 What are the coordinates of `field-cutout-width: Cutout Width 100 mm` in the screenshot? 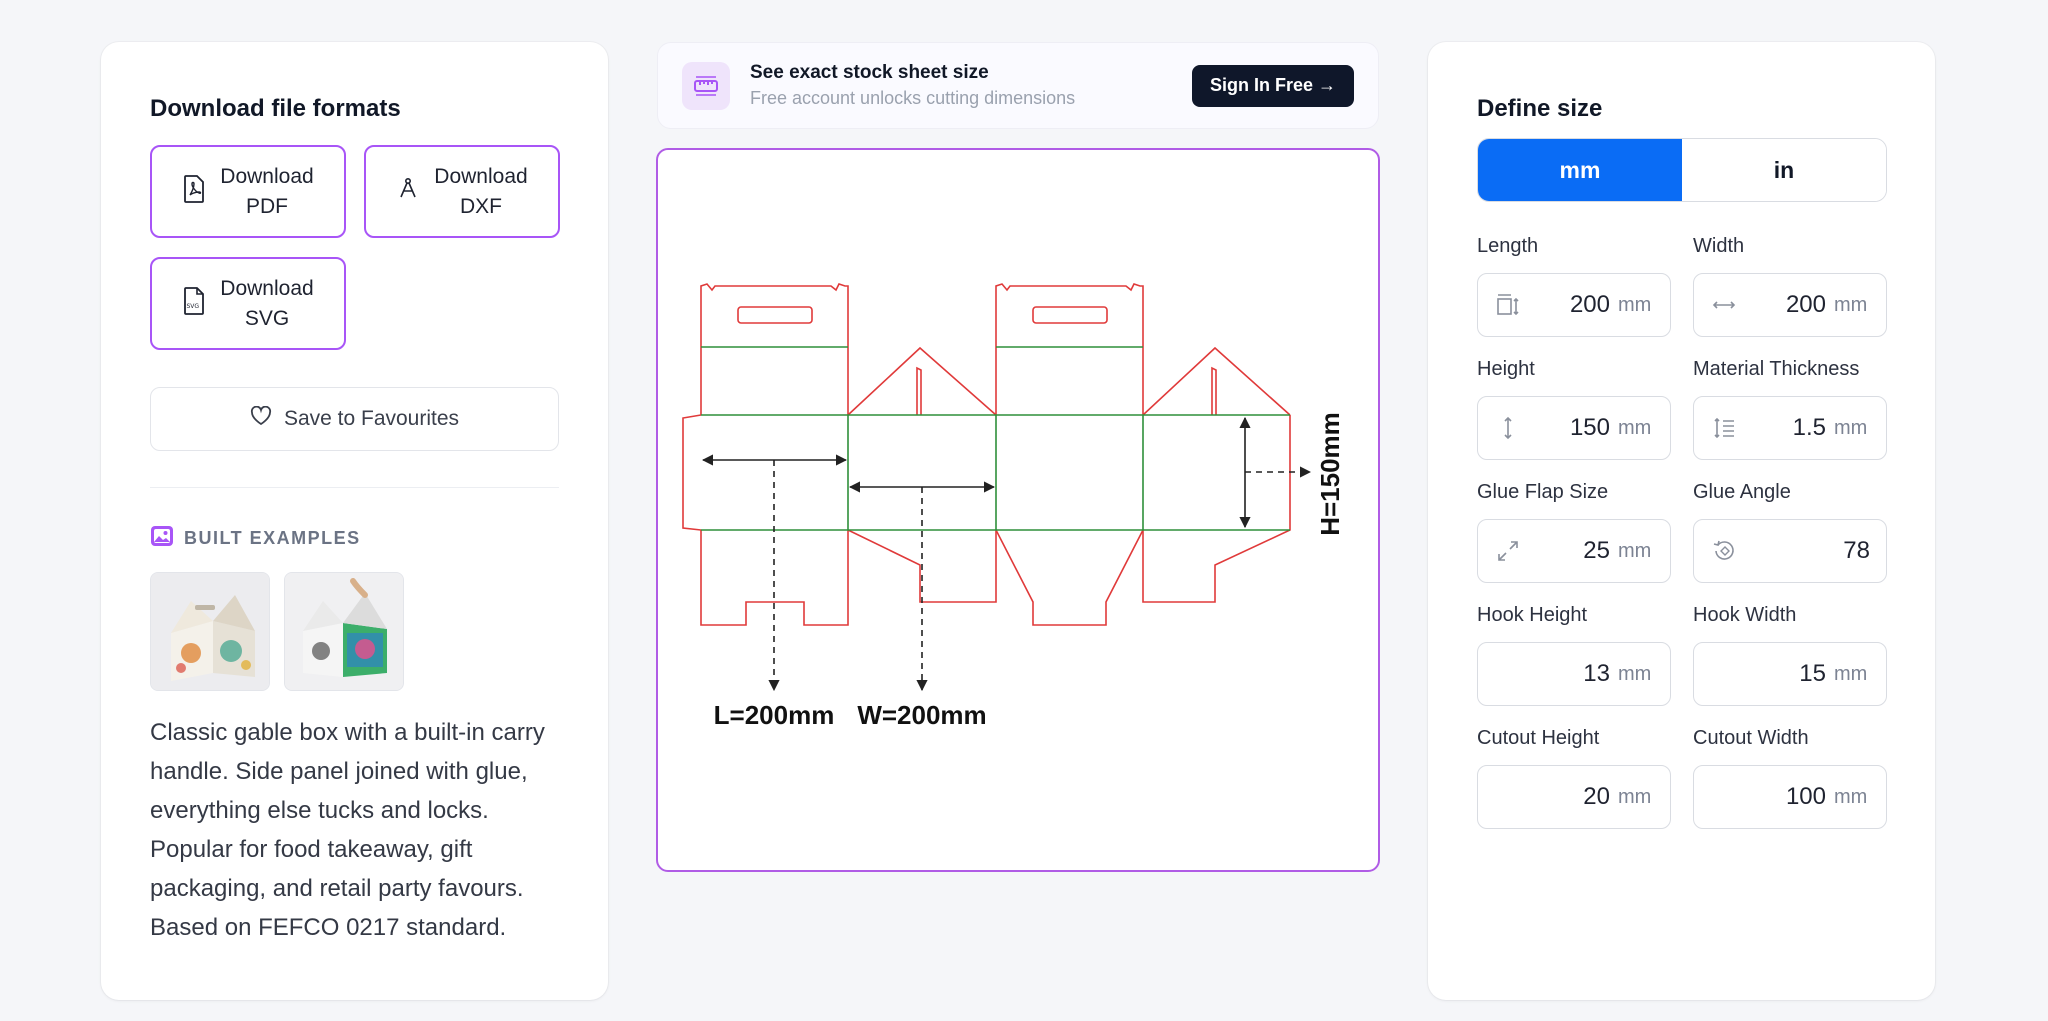 It's located at (1790, 778).